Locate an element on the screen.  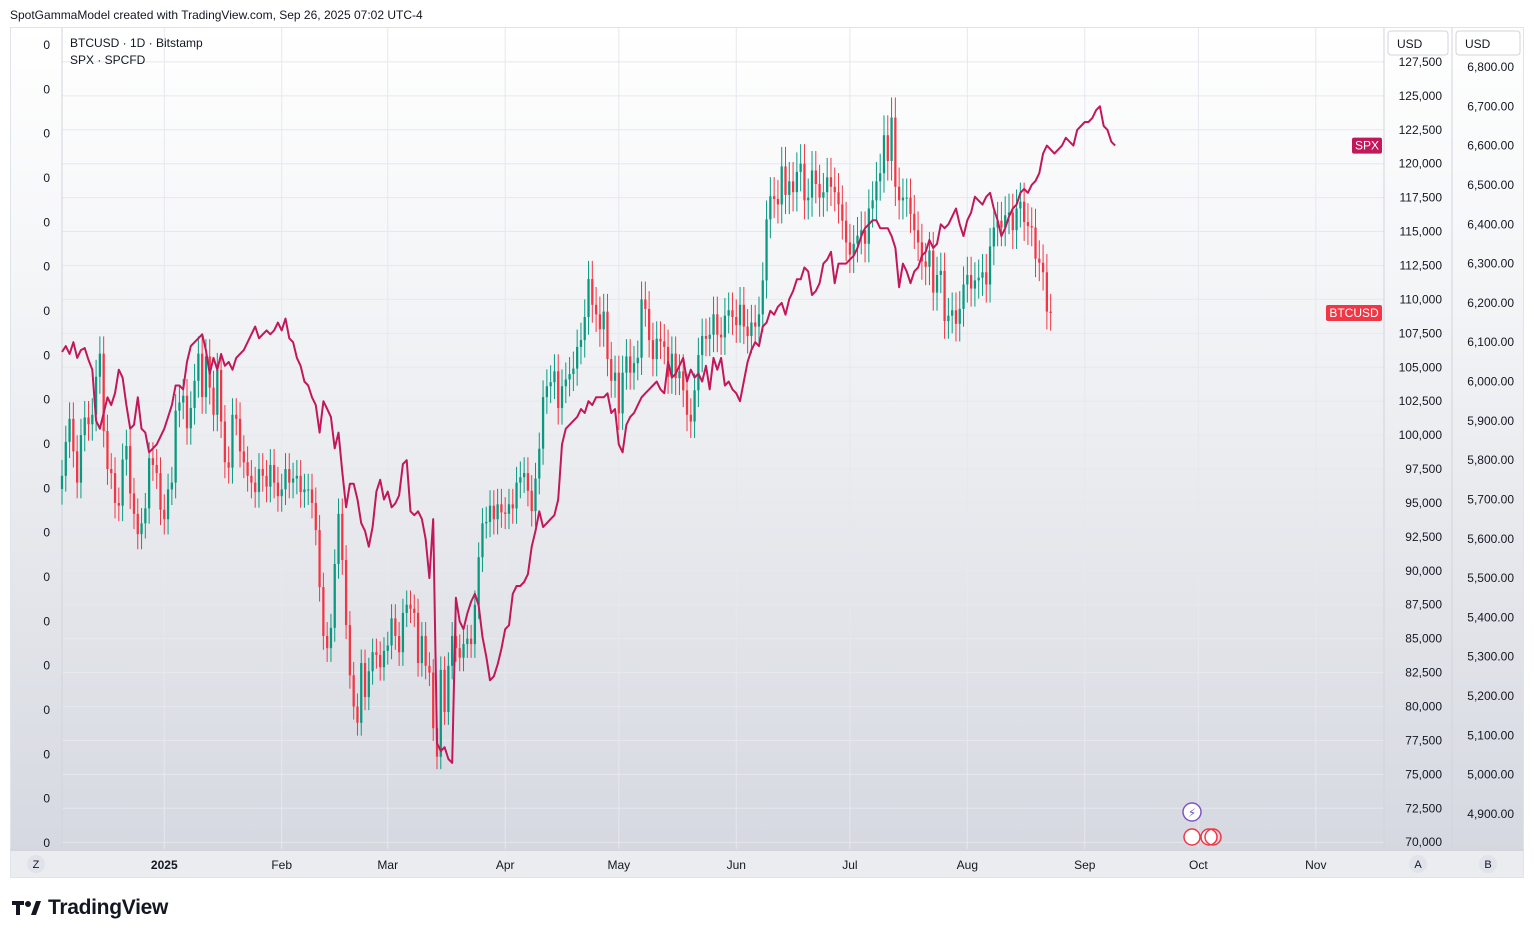
tradingview-logo: TradingView is located at coordinates (90, 908).